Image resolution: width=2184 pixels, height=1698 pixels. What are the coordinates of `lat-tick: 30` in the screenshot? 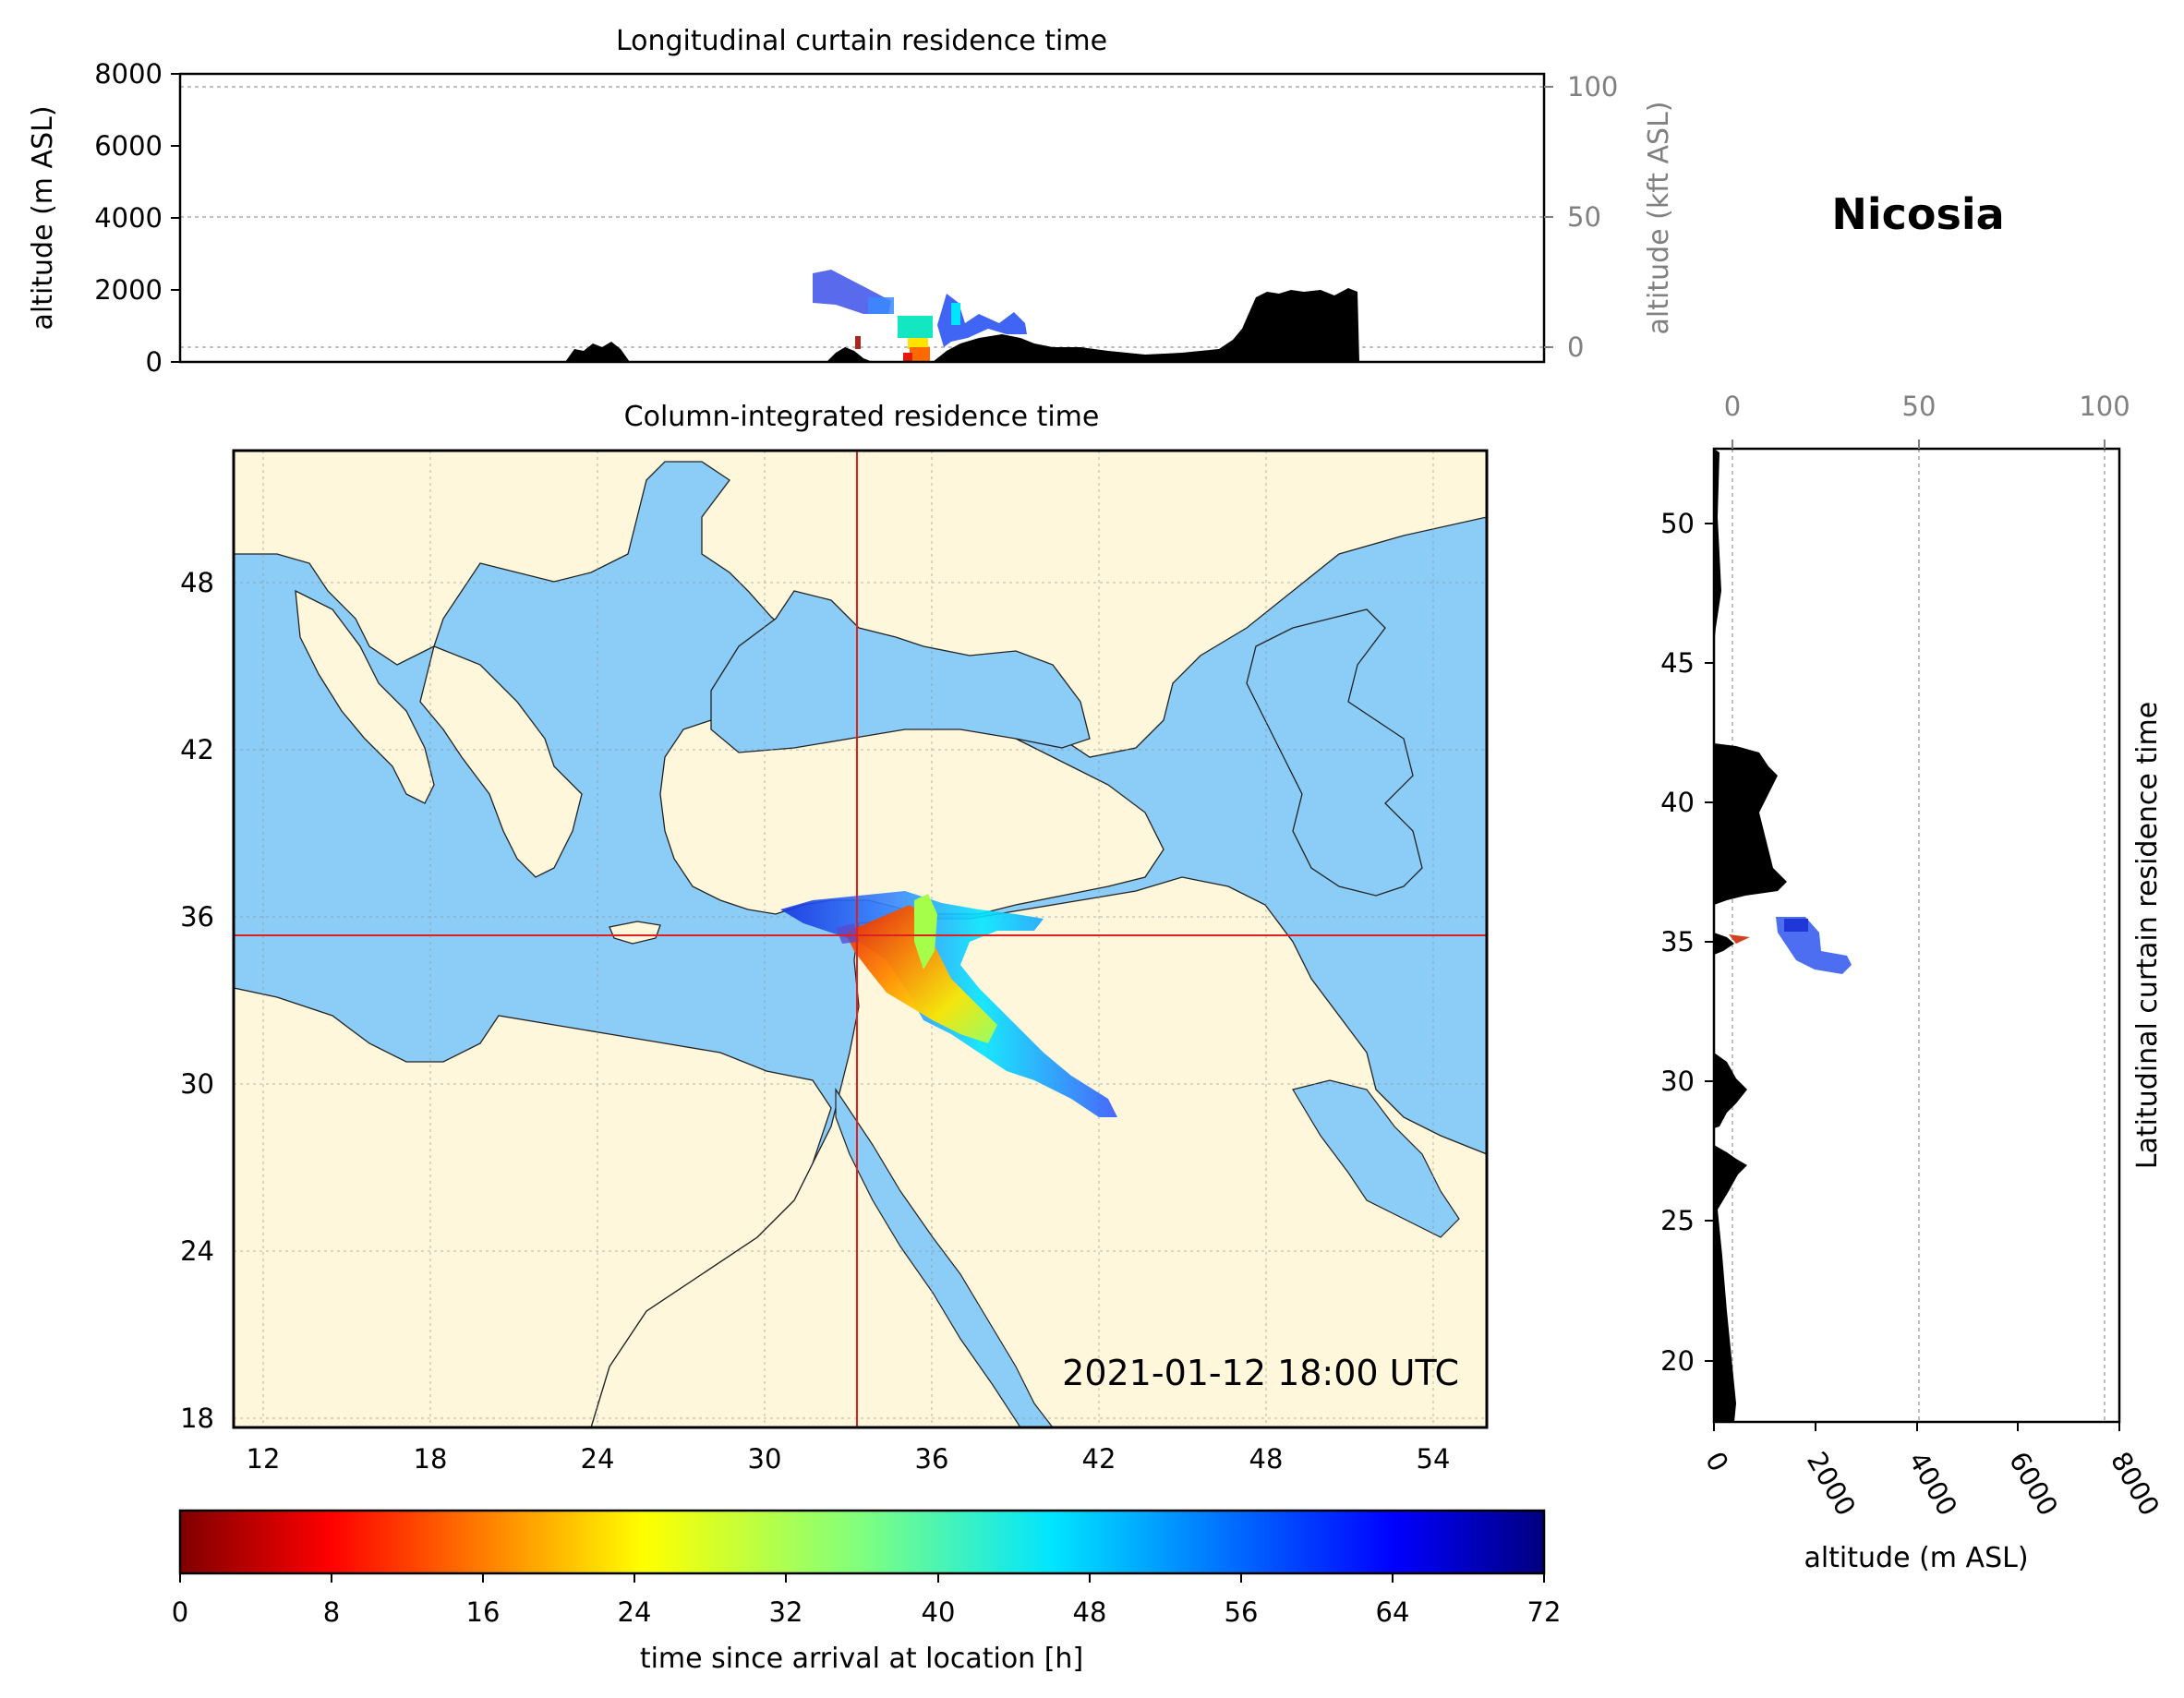 It's located at (197, 1084).